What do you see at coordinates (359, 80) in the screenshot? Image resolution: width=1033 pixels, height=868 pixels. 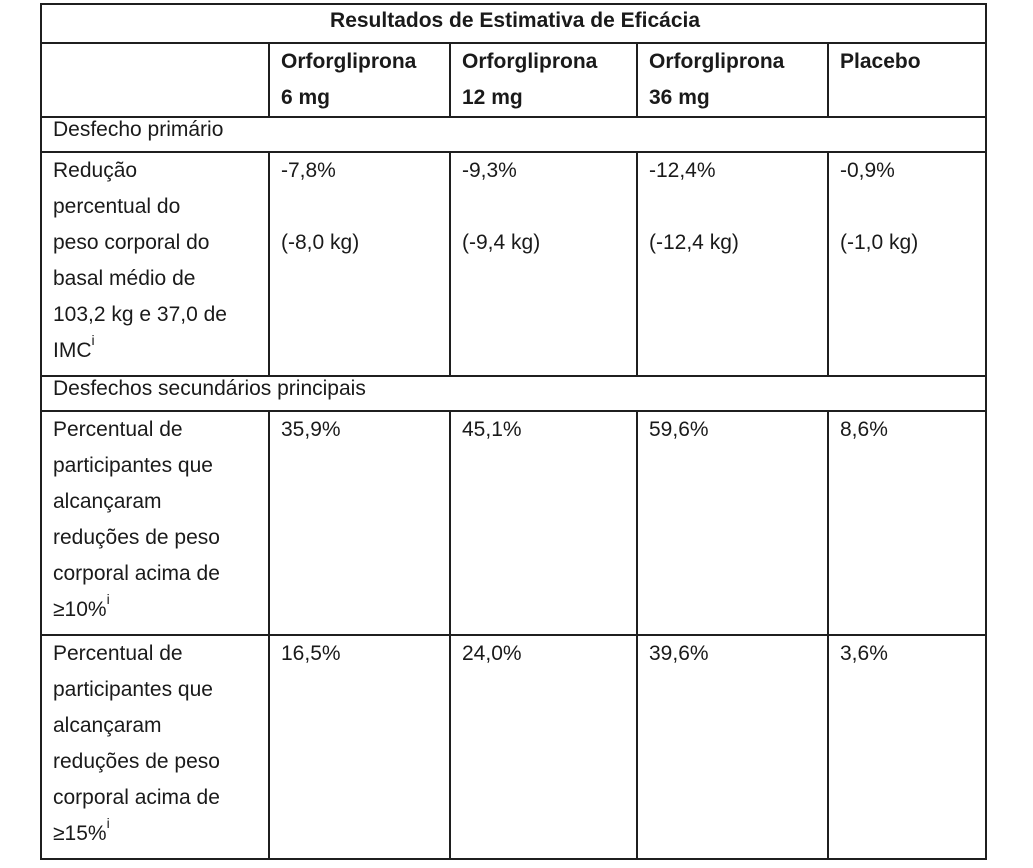 I see `column-header-6mg: Orforglipronа 6 mg` at bounding box center [359, 80].